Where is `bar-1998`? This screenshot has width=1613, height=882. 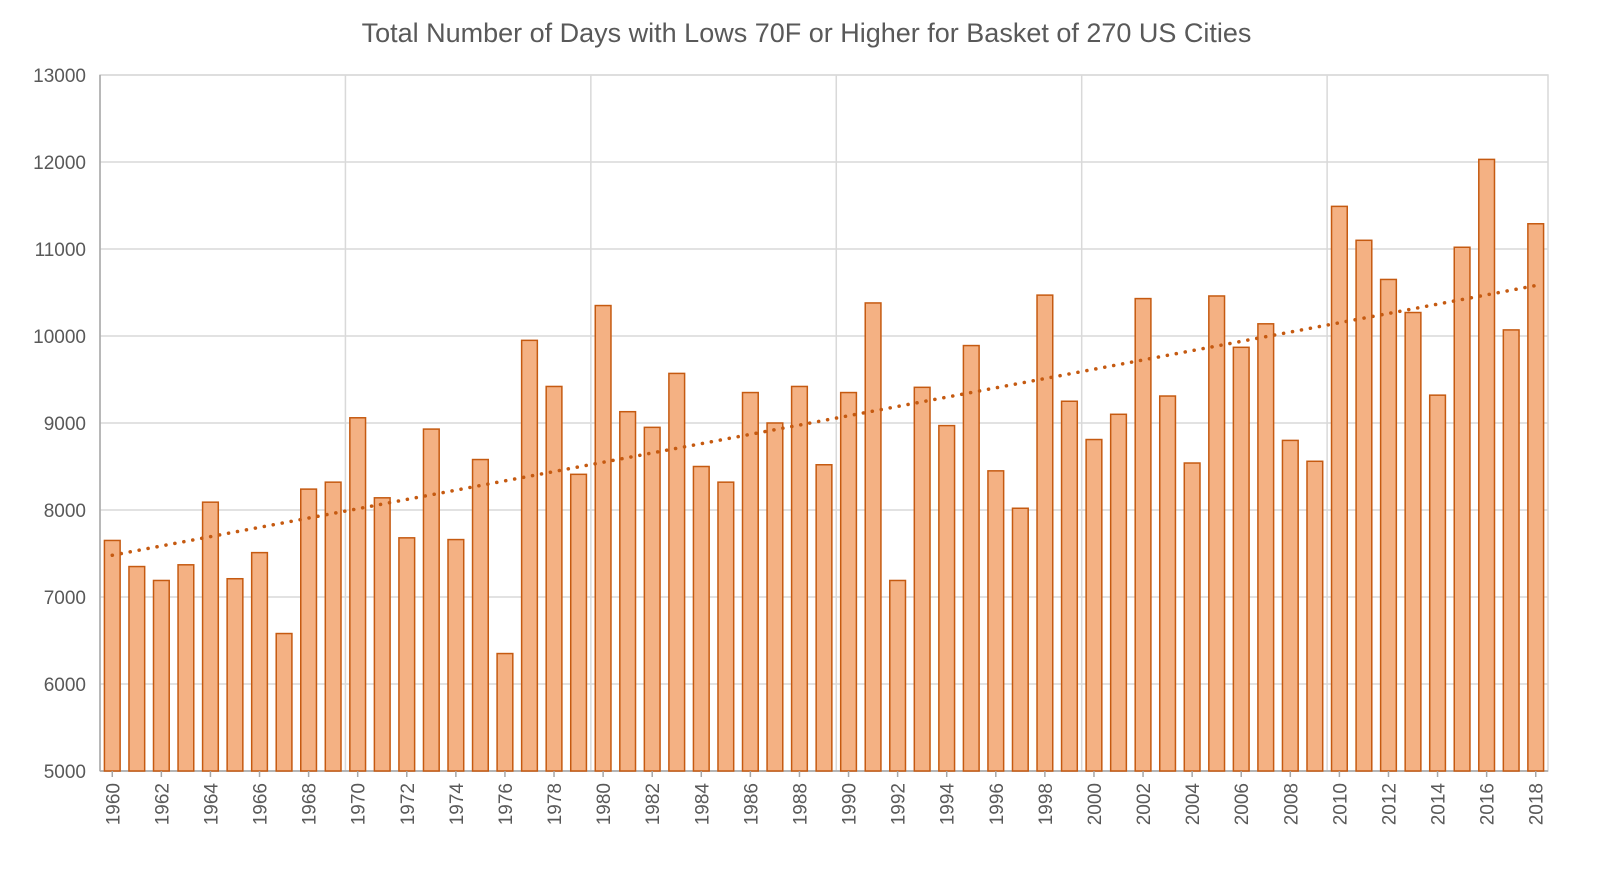 bar-1998 is located at coordinates (1045, 533).